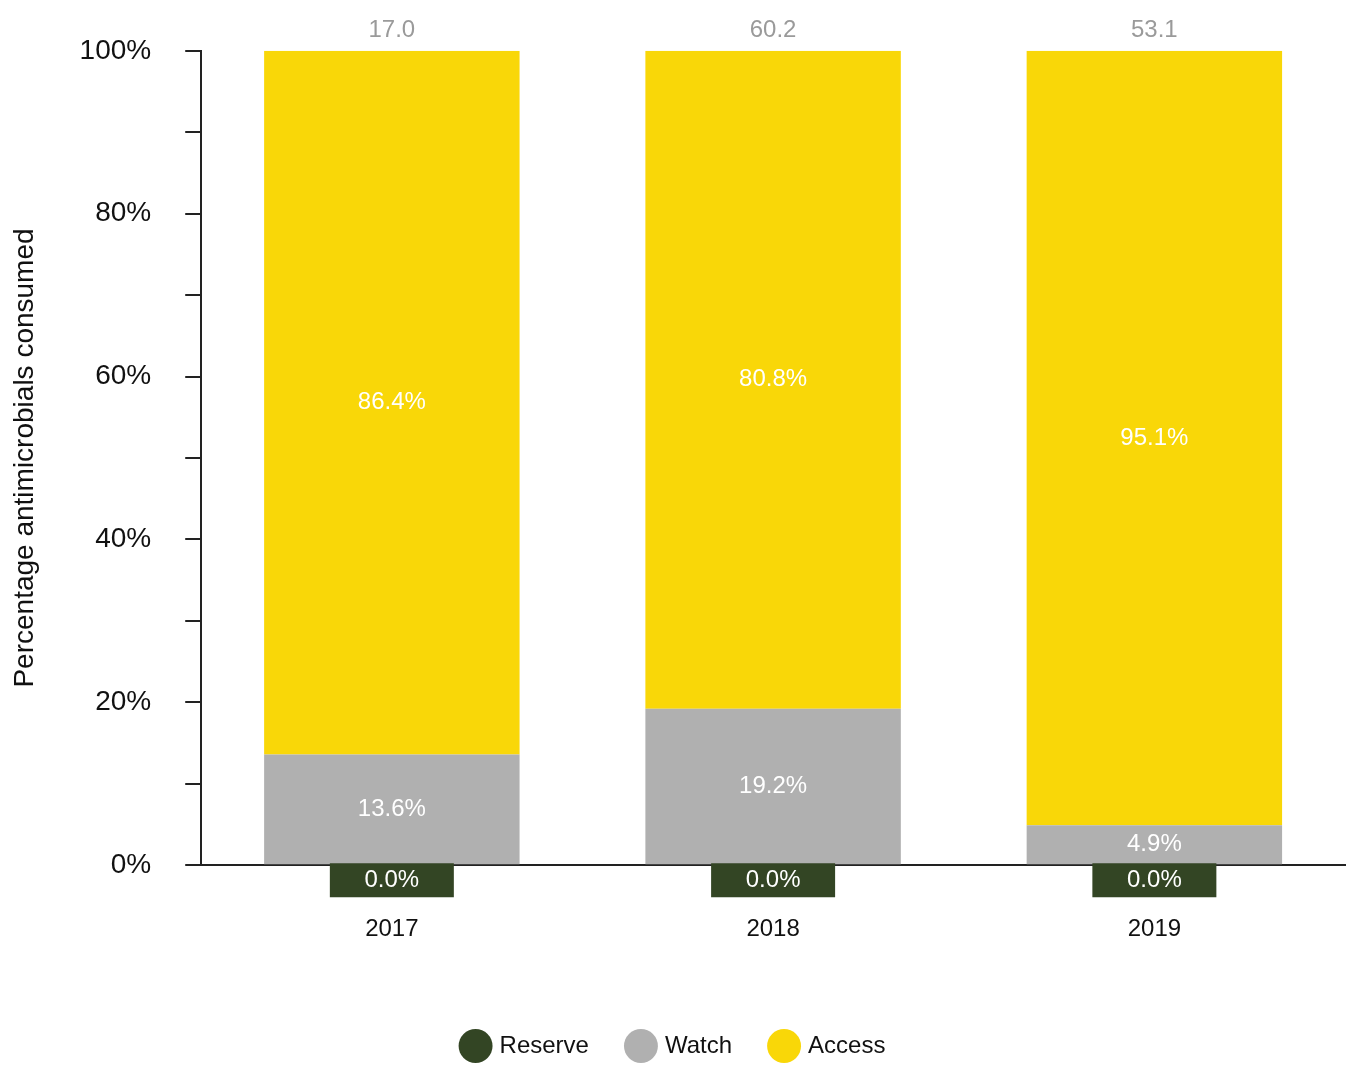  Describe the element at coordinates (544, 1044) in the screenshot. I see `legend-label: Reserve` at that location.